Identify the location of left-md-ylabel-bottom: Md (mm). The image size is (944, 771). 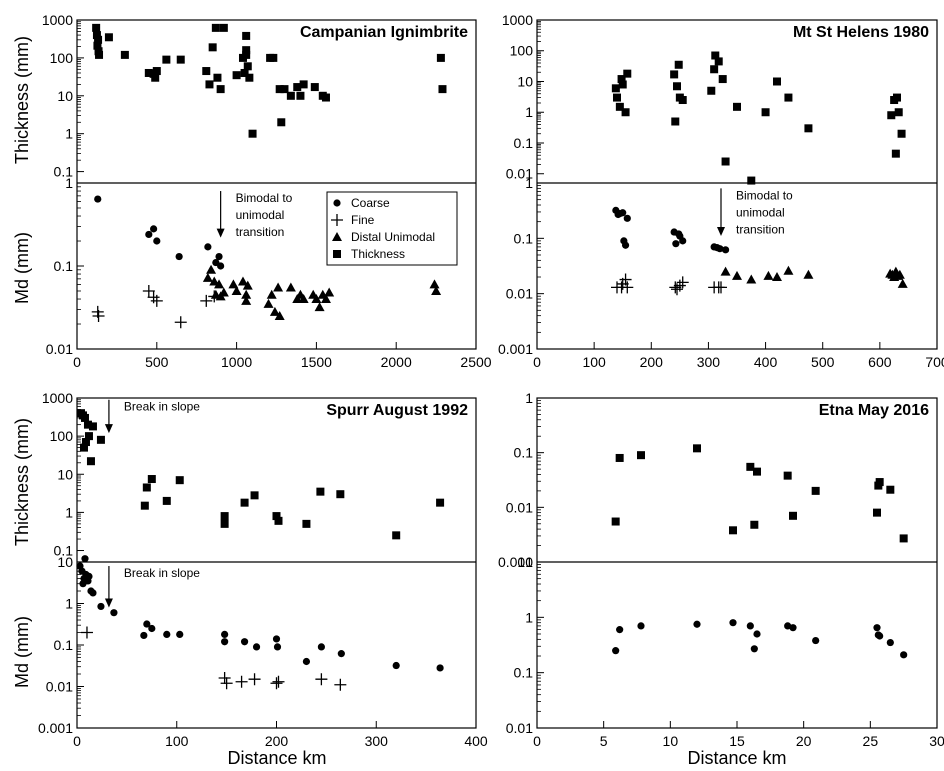
(22, 652).